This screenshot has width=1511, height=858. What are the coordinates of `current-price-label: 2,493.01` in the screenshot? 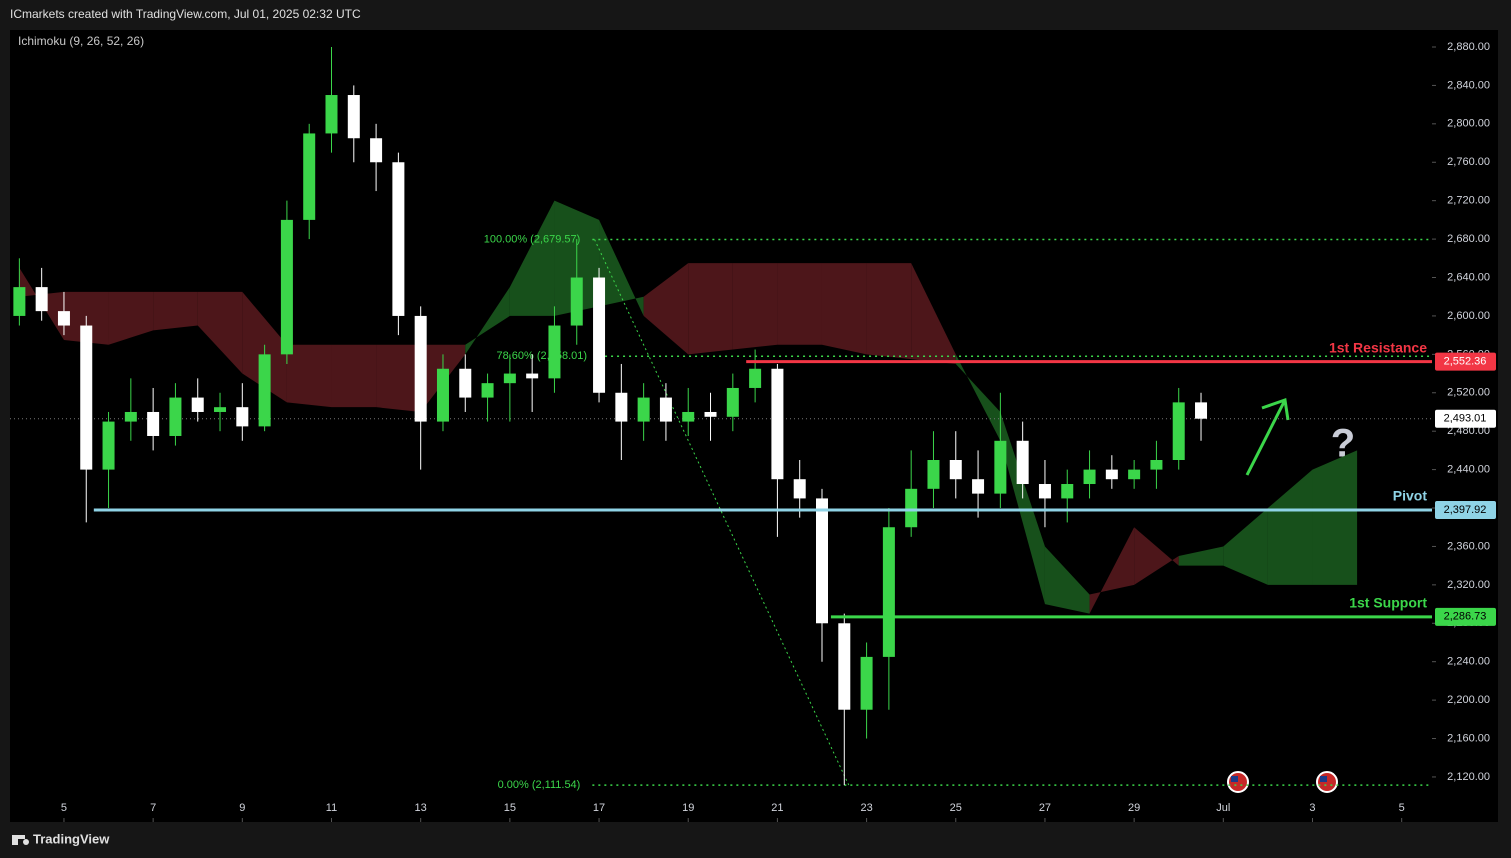 It's located at (1465, 419).